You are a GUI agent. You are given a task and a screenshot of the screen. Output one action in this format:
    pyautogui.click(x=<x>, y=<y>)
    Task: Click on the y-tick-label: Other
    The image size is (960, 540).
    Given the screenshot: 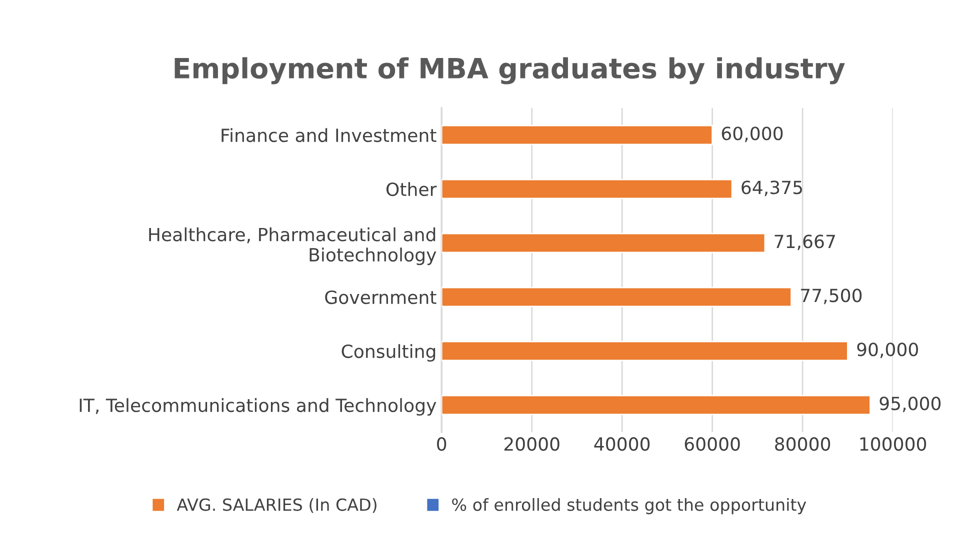 What is the action you would take?
    pyautogui.click(x=411, y=189)
    